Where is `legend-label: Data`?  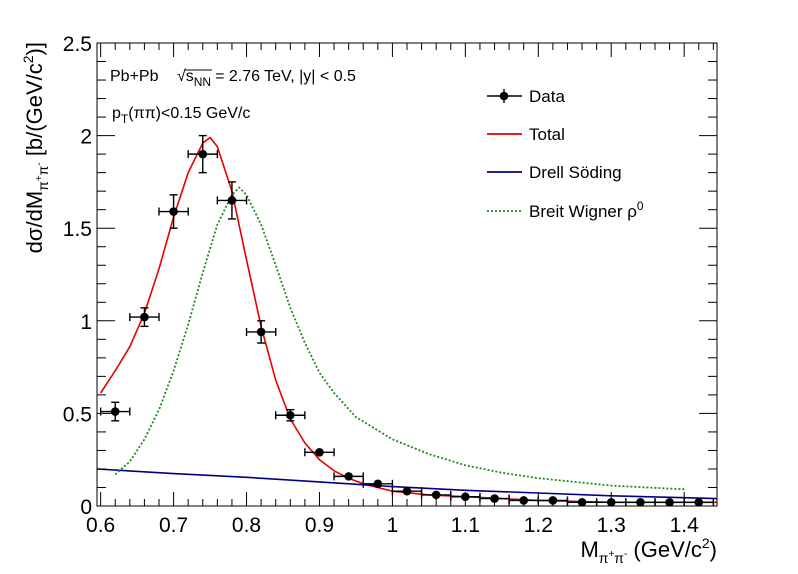 legend-label: Data is located at coordinates (547, 96).